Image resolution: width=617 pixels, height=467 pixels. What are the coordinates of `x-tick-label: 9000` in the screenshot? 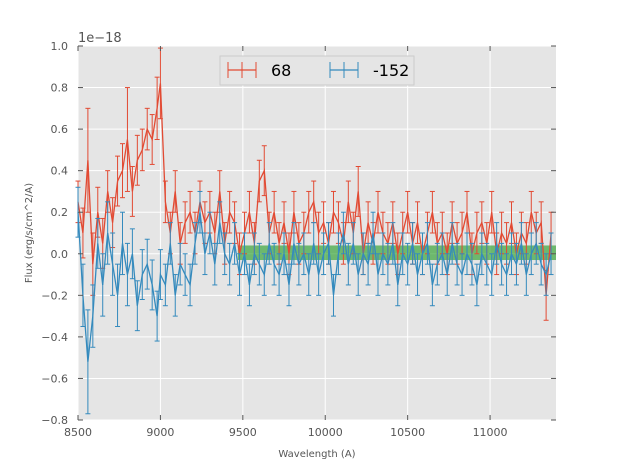 It's located at (160, 432).